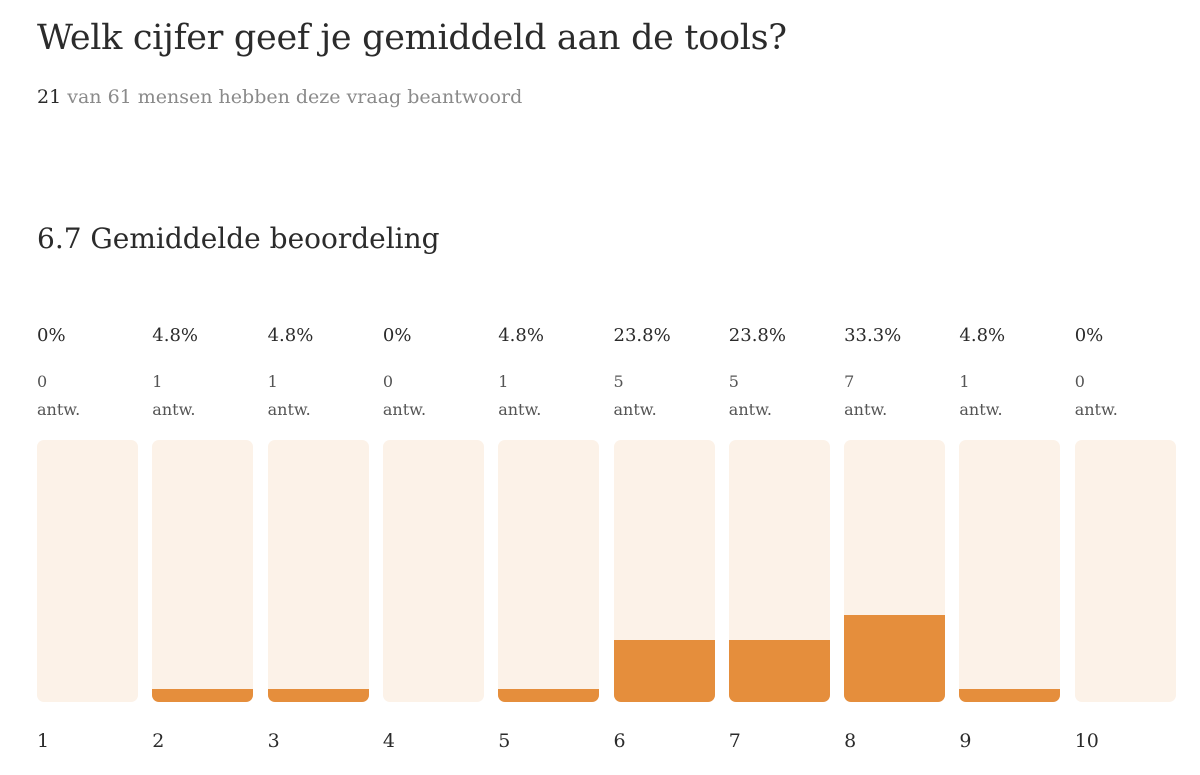 Image resolution: width=1200 pixels, height=775 pixels. Describe the element at coordinates (49, 97) in the screenshot. I see `answered-count: 21` at that location.